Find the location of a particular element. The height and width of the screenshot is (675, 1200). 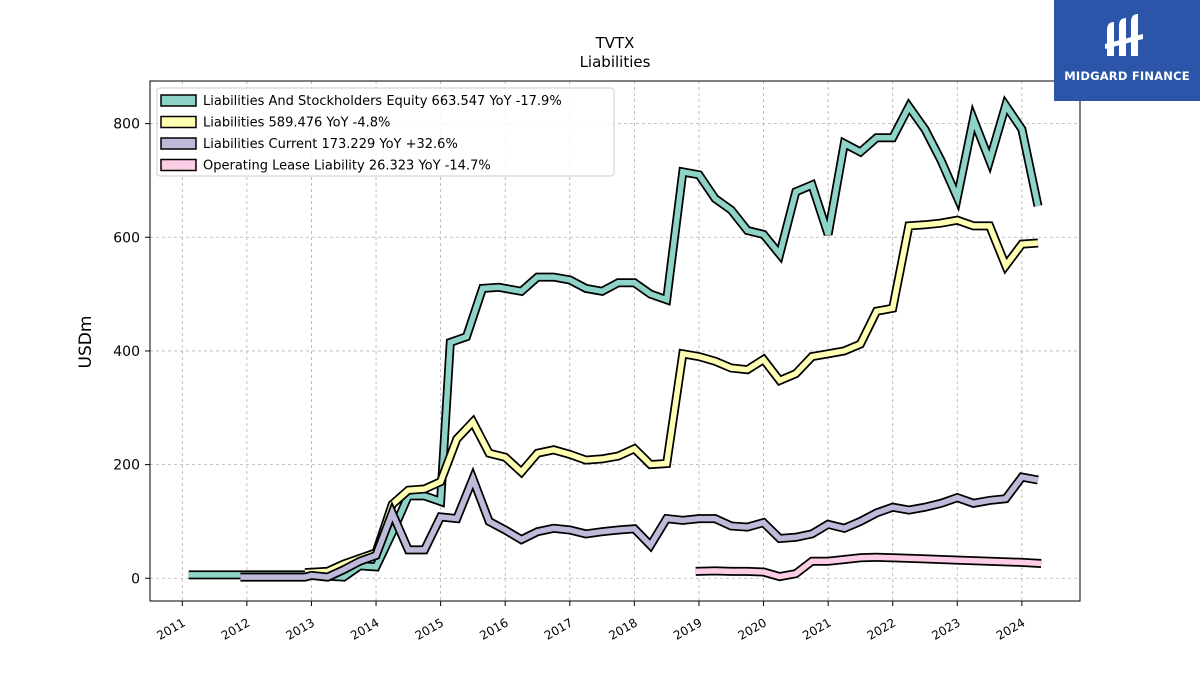

x-tick-label: 2019 is located at coordinates (687, 628).